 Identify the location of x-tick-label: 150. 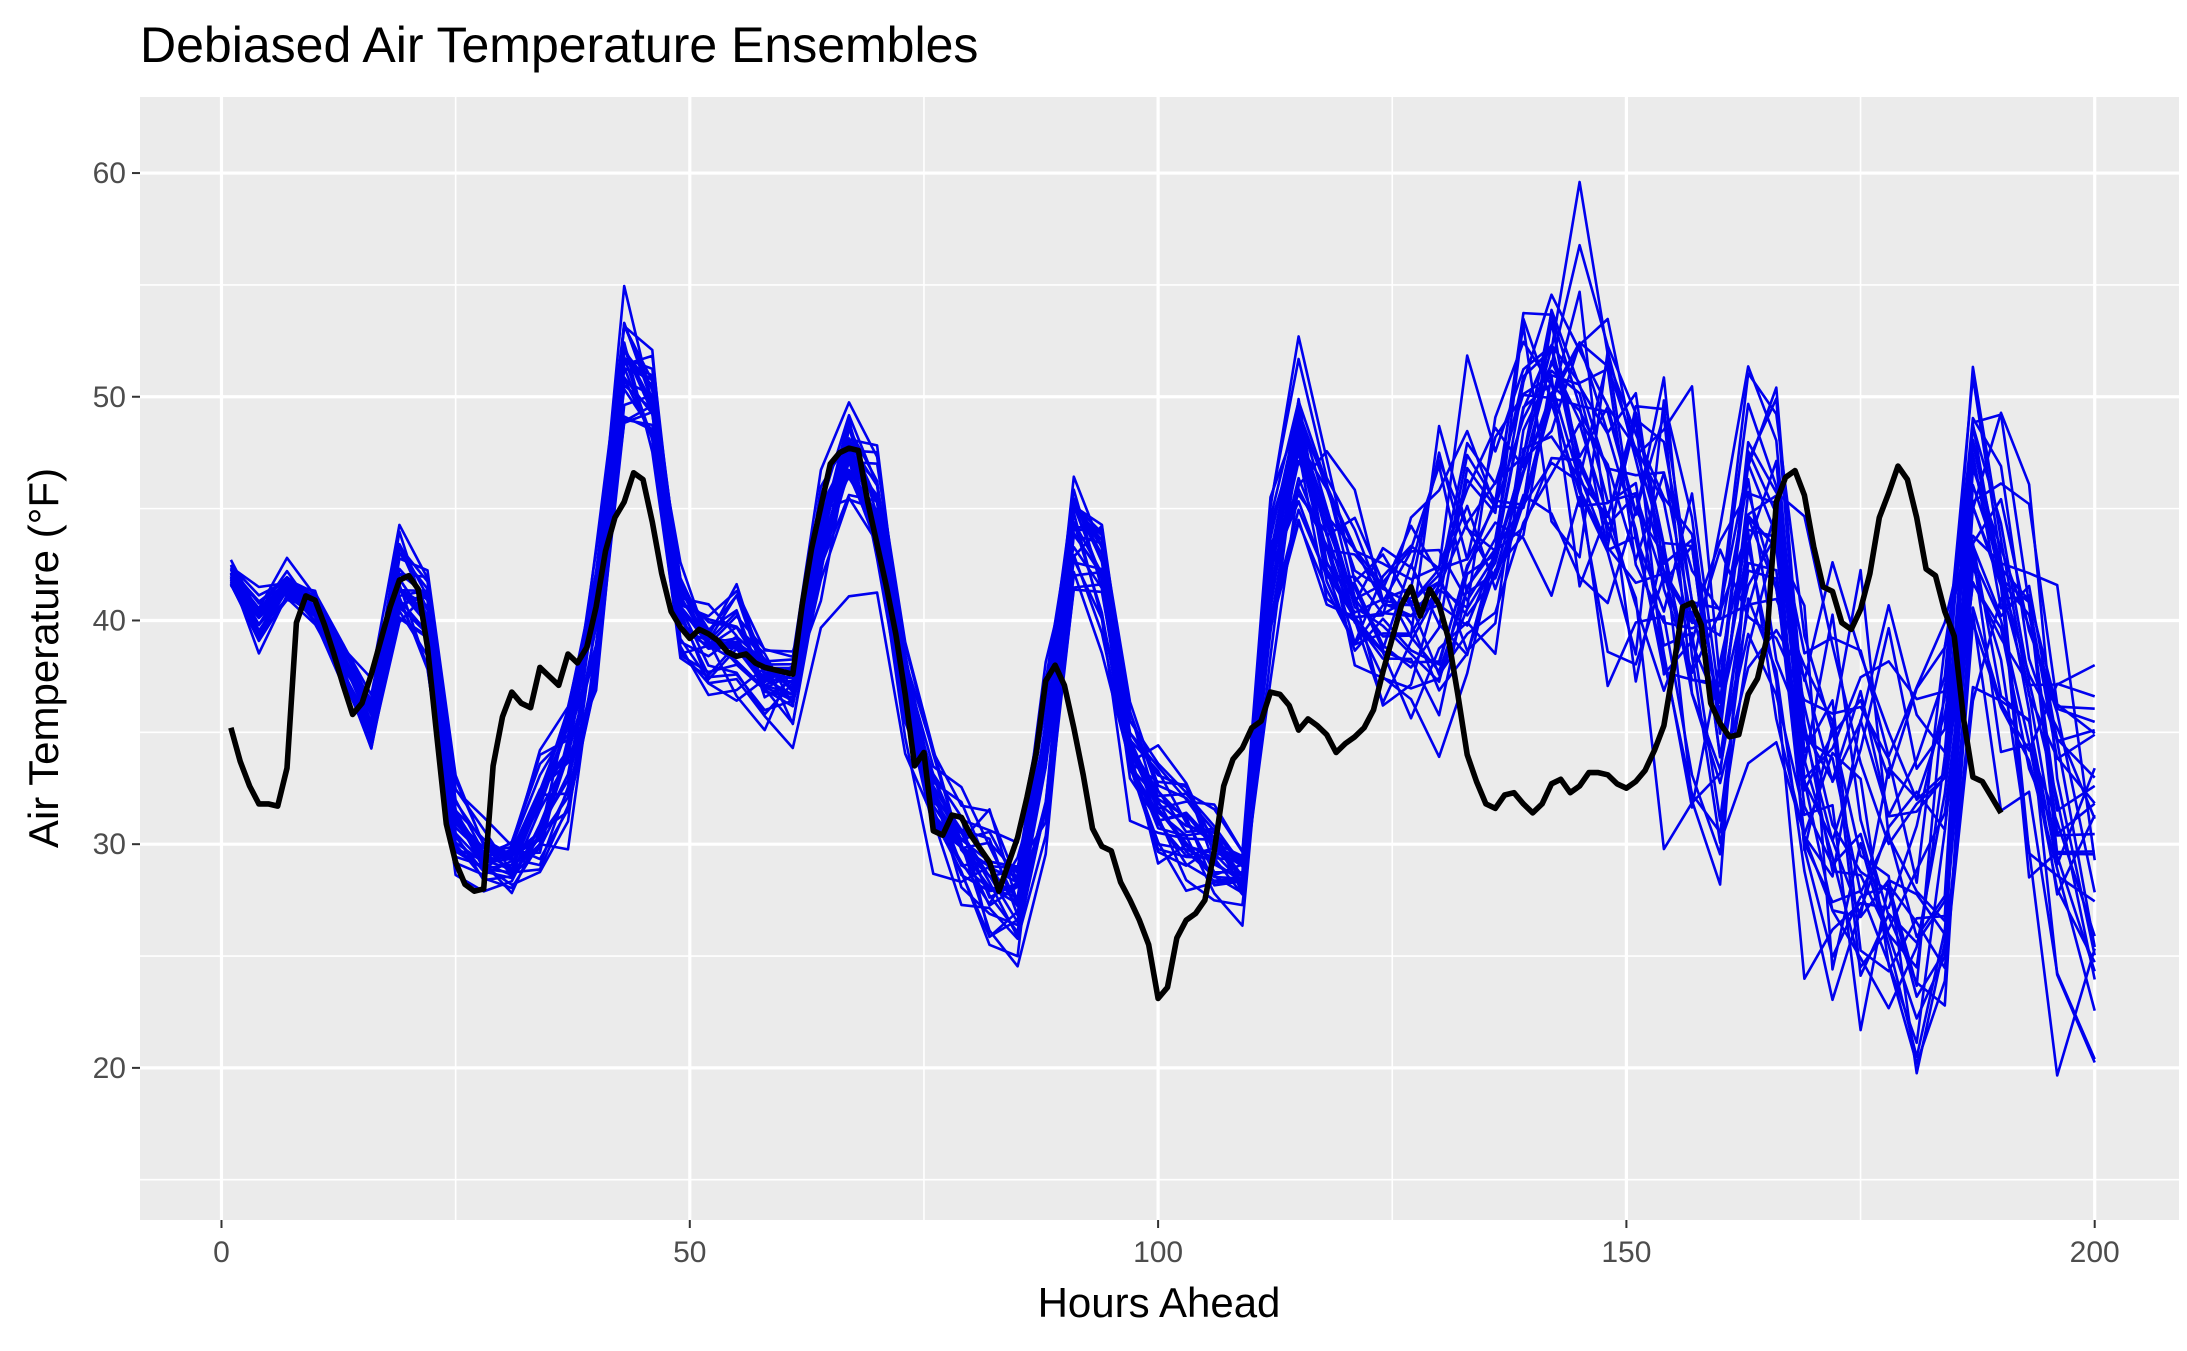
(1626, 1252).